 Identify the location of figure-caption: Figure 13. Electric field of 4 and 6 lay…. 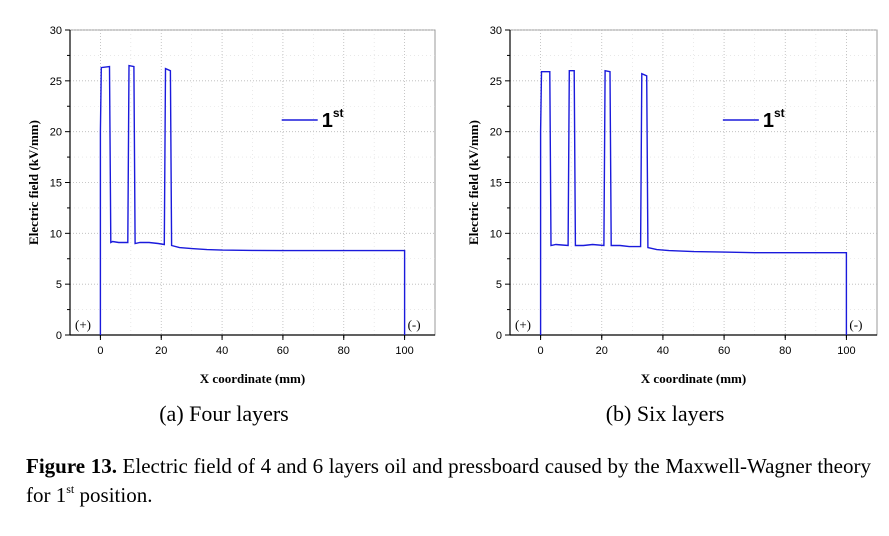
(448, 481).